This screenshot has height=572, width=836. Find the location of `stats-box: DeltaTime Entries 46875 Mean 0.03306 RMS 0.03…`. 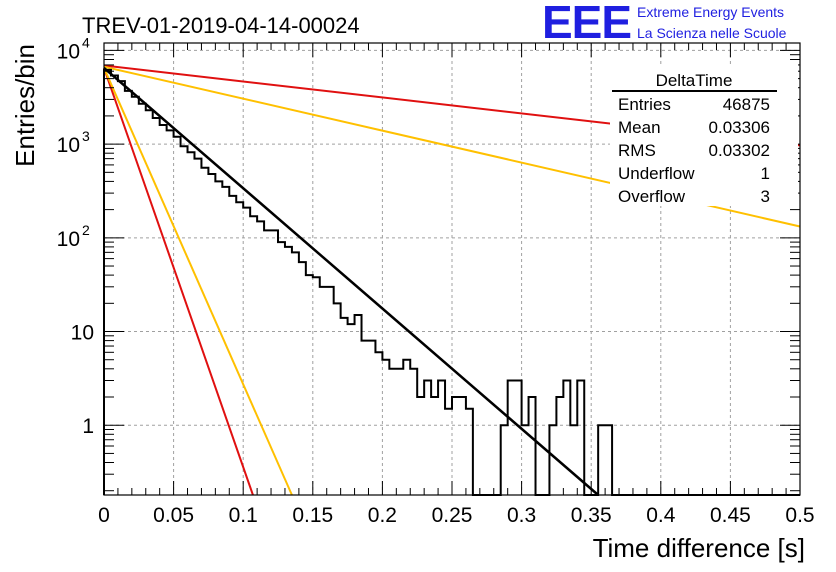

stats-box: DeltaTime Entries 46875 Mean 0.03306 RMS 0.03… is located at coordinates (704, 135).